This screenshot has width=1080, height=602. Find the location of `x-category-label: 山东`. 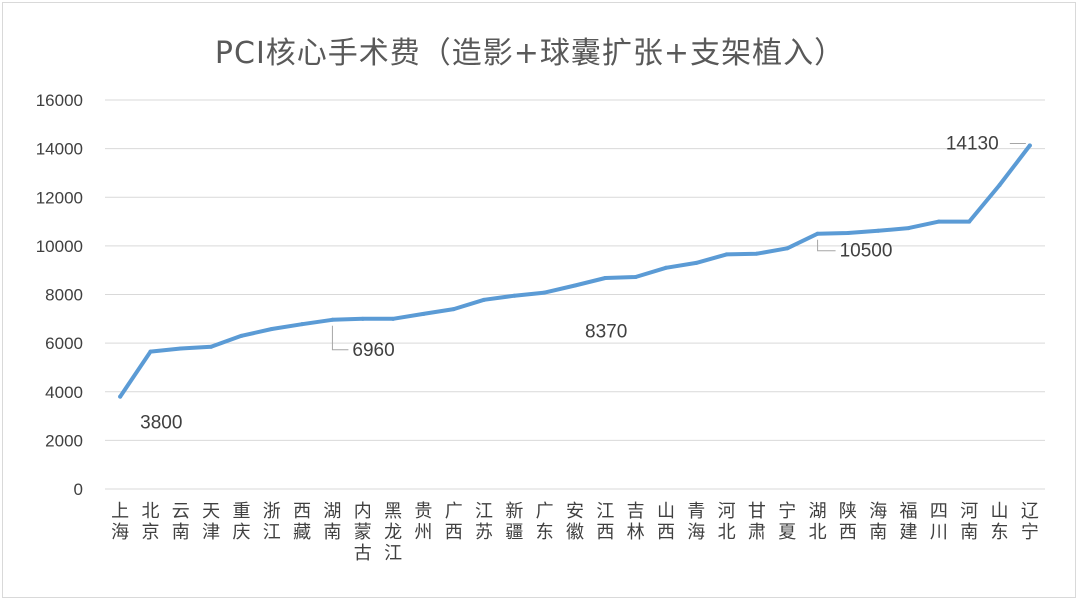

x-category-label: 山东 is located at coordinates (1000, 522).